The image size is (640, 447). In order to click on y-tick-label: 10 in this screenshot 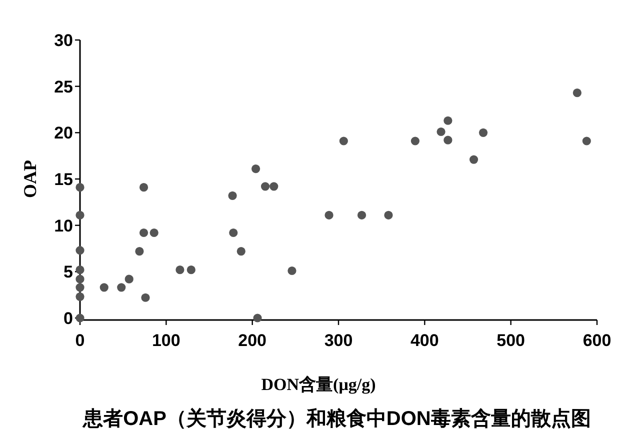, I will do `click(63, 226)`.